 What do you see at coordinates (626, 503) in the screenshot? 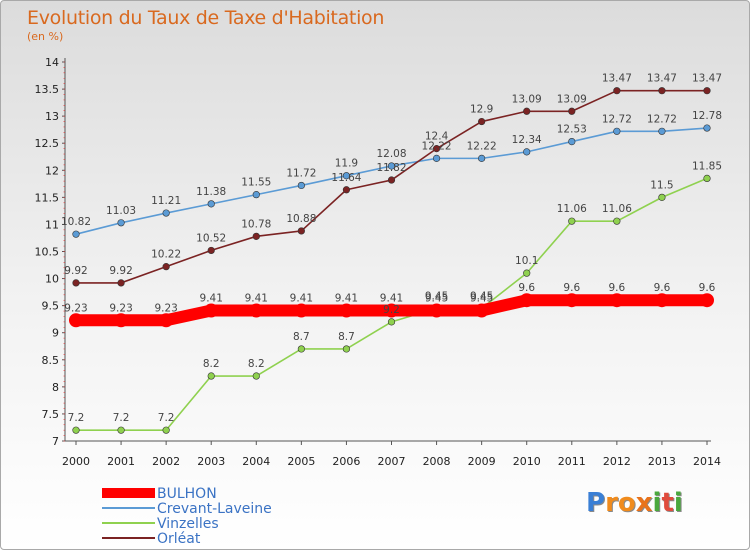
I see `logo-letter: o` at bounding box center [626, 503].